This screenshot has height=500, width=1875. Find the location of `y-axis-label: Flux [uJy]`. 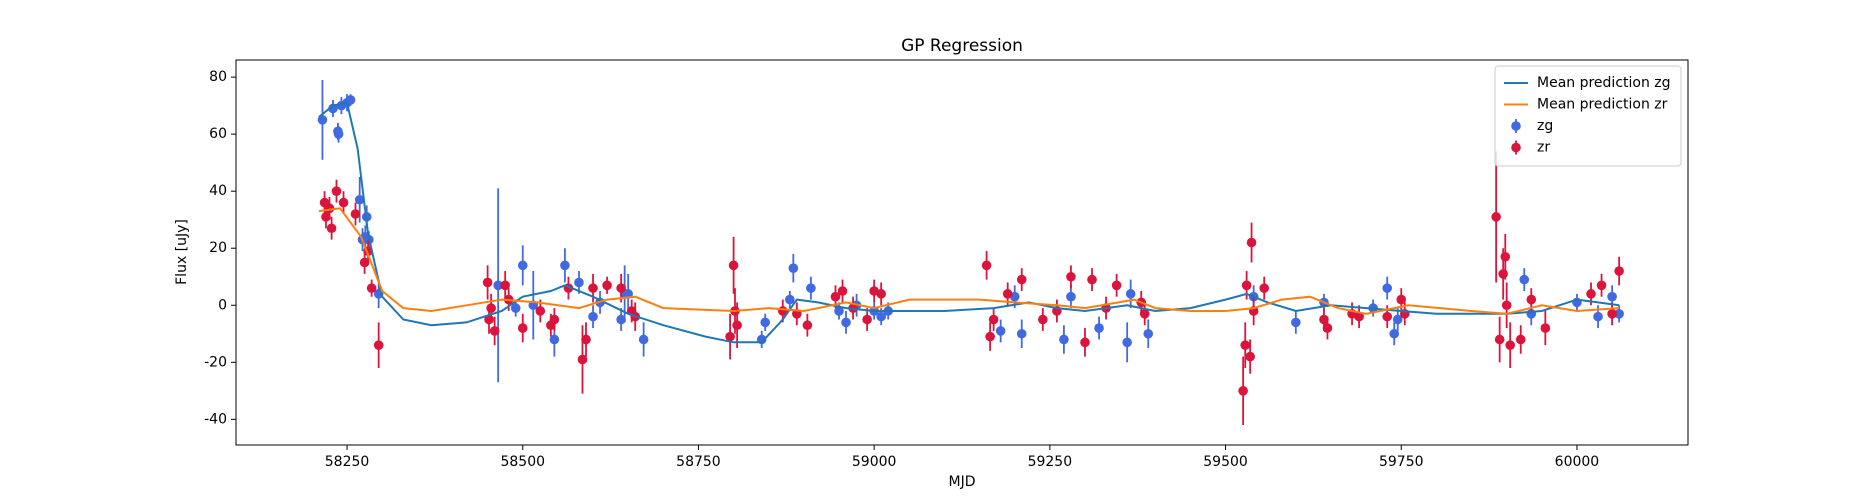

y-axis-label: Flux [uJy] is located at coordinates (182, 252).